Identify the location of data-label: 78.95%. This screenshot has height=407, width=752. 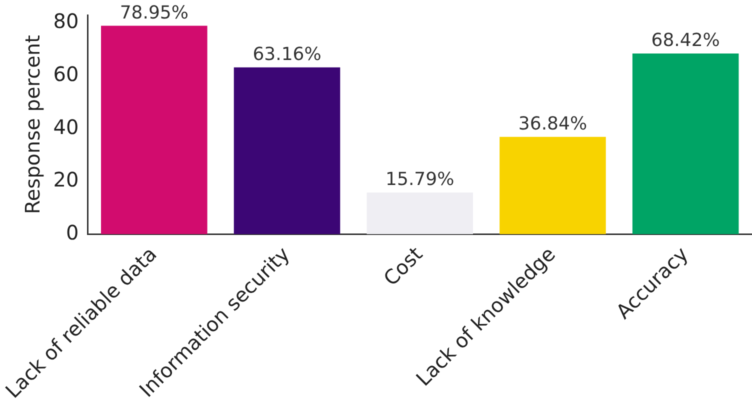
(154, 13).